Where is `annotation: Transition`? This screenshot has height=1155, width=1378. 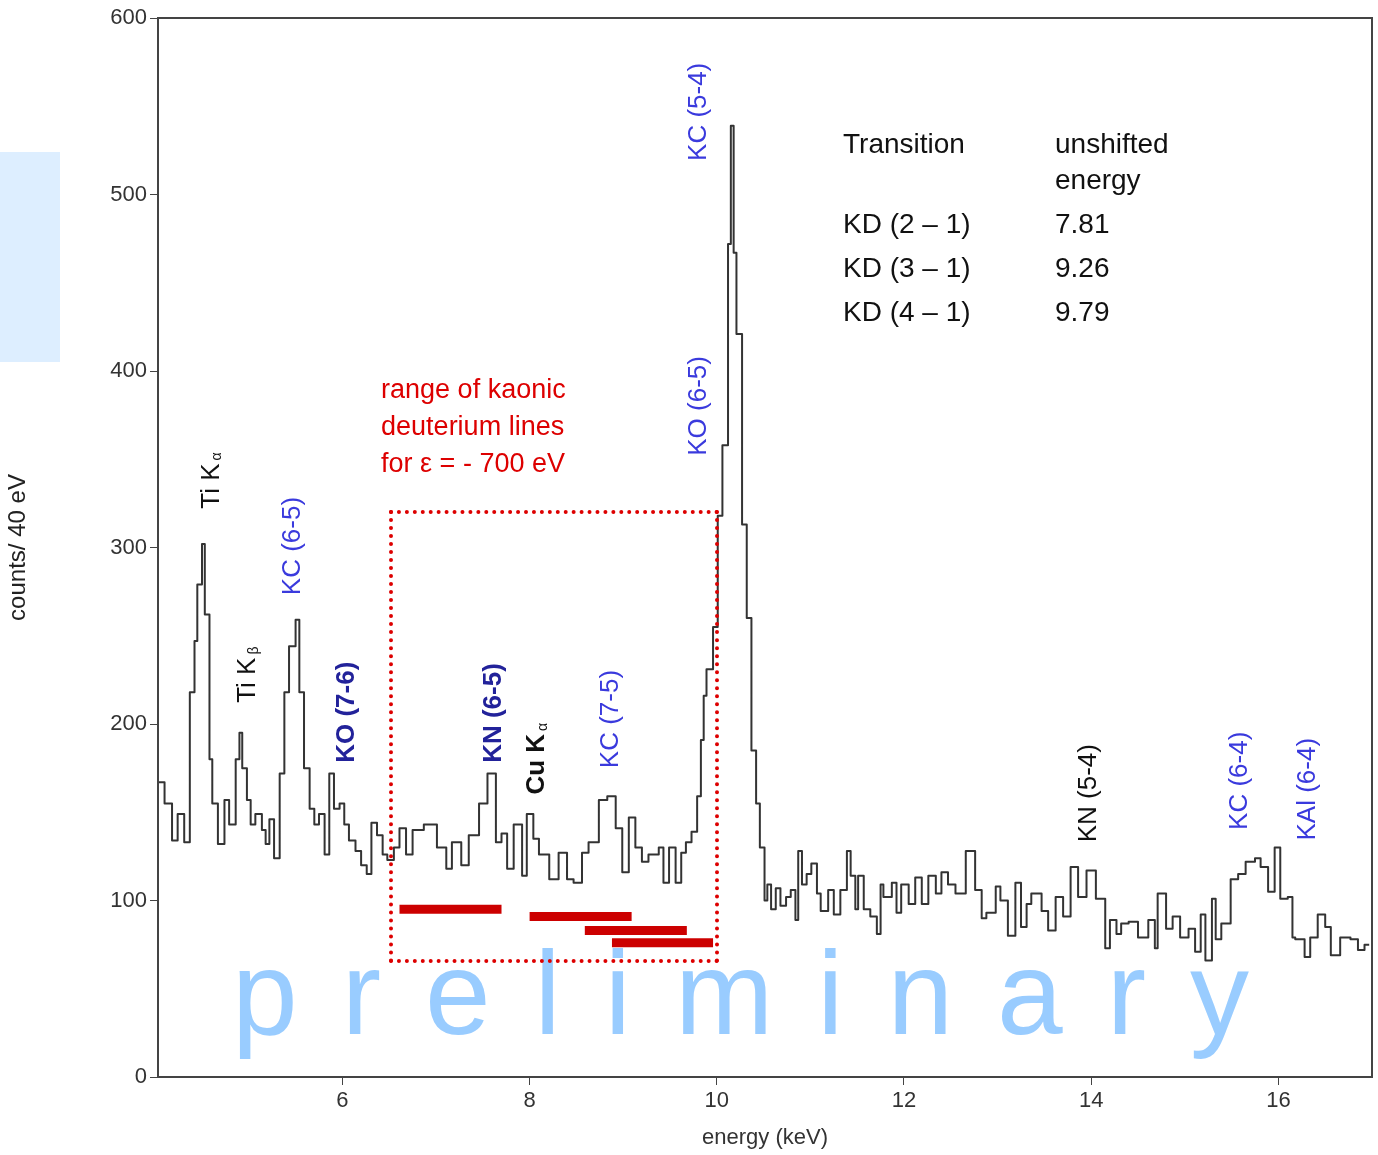
annotation: Transition is located at coordinates (904, 144).